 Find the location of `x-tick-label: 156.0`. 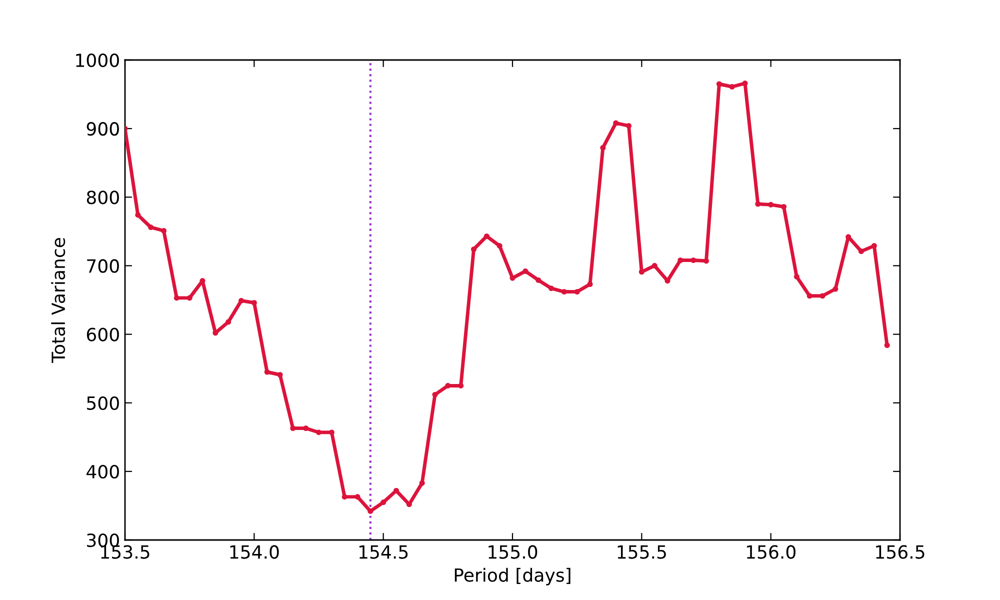

x-tick-label: 156.0 is located at coordinates (771, 552).